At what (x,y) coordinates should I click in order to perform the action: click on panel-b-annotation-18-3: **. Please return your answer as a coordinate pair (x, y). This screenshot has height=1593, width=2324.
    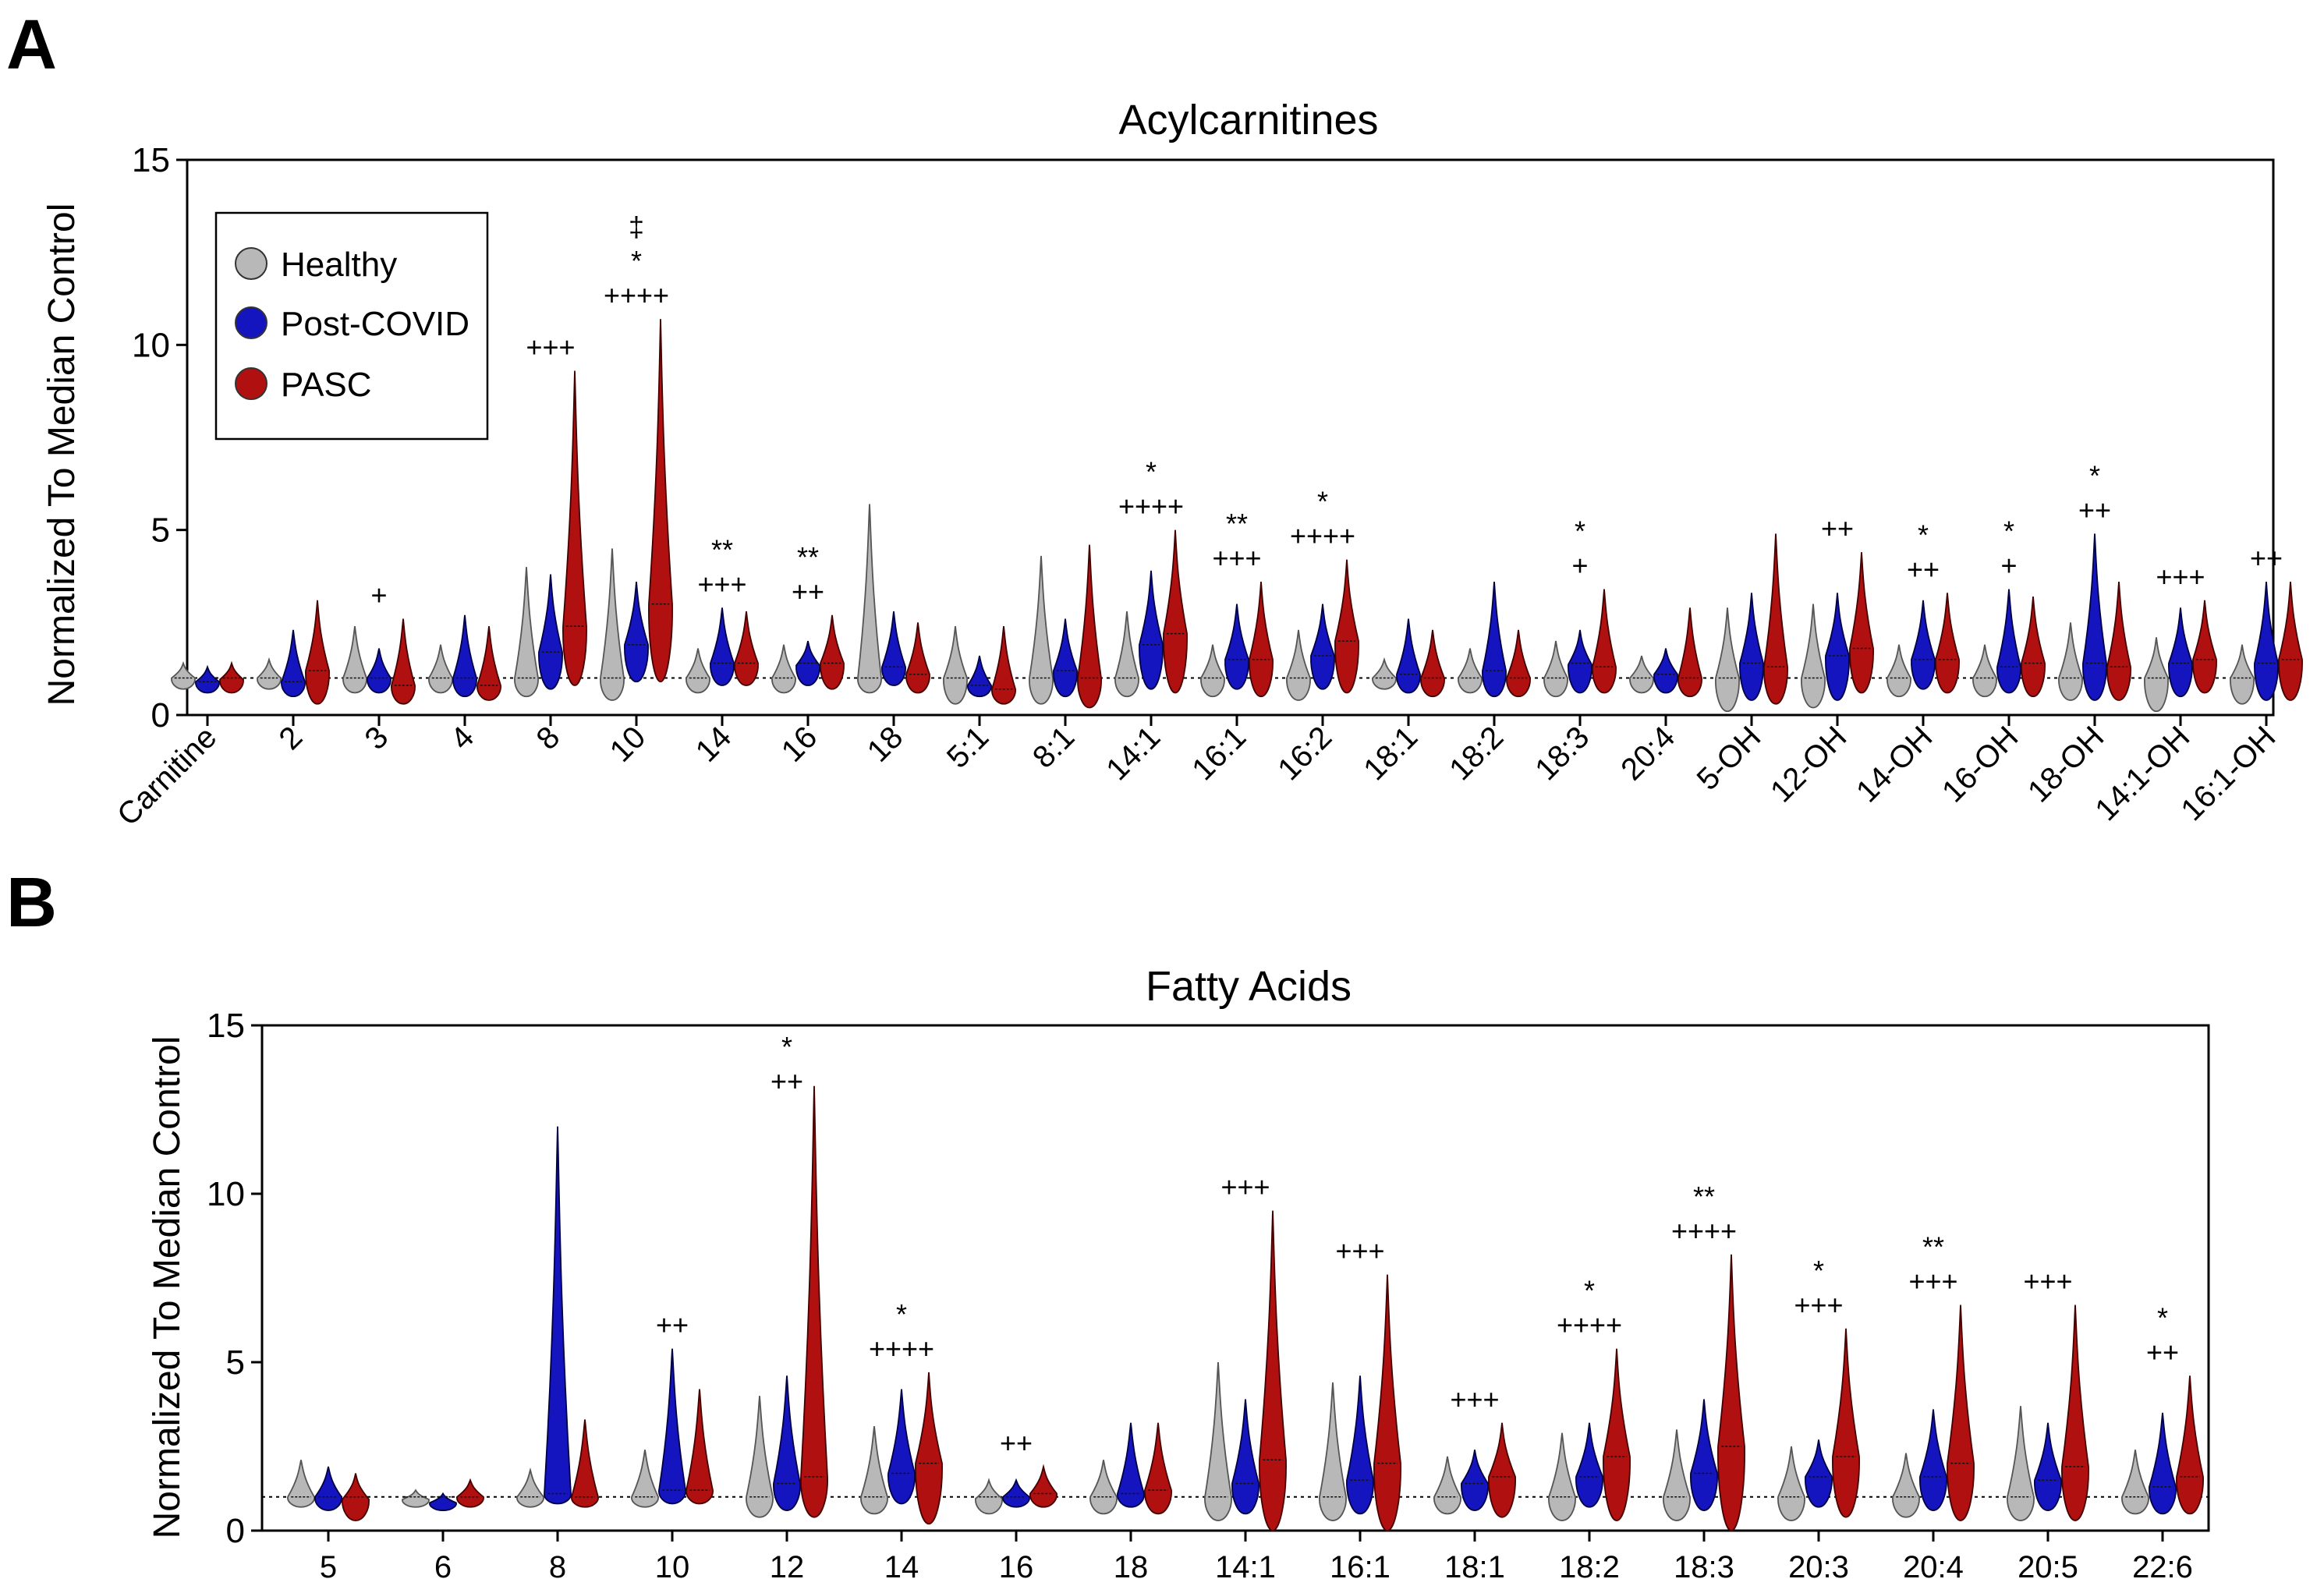
    Looking at the image, I should click on (1704, 1196).